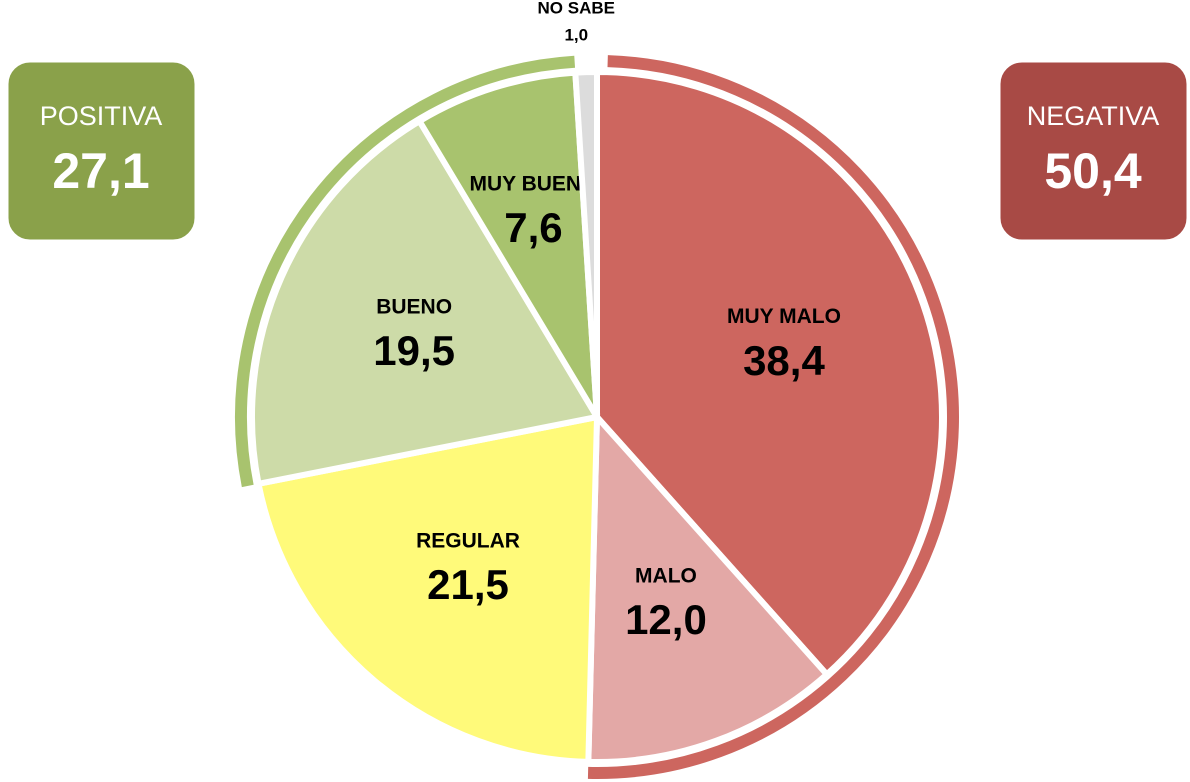 The height and width of the screenshot is (782, 1190). Describe the element at coordinates (533, 183) in the screenshot. I see `slice-label: MUY BUENO` at that location.